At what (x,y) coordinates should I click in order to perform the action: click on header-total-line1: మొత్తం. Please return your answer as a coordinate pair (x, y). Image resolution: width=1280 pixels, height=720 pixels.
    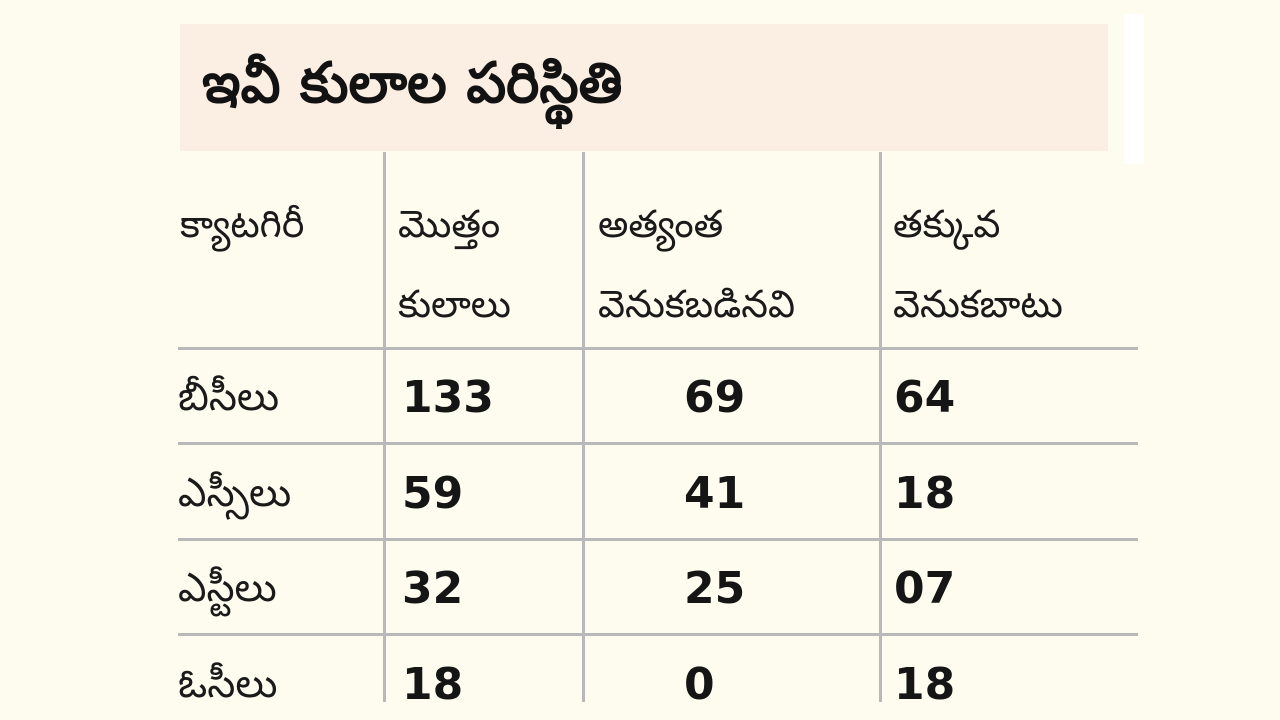
    Looking at the image, I should click on (449, 224).